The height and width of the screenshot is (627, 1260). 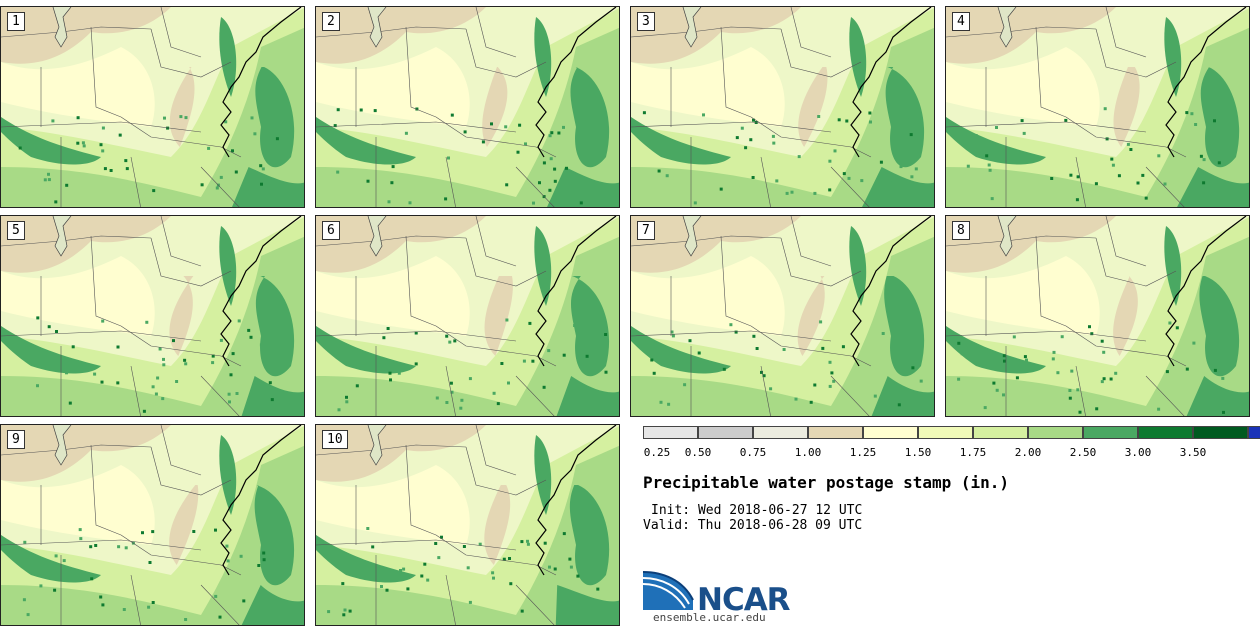 I want to click on page-title: Precipitable water postage stamp (in.), so click(x=826, y=482).